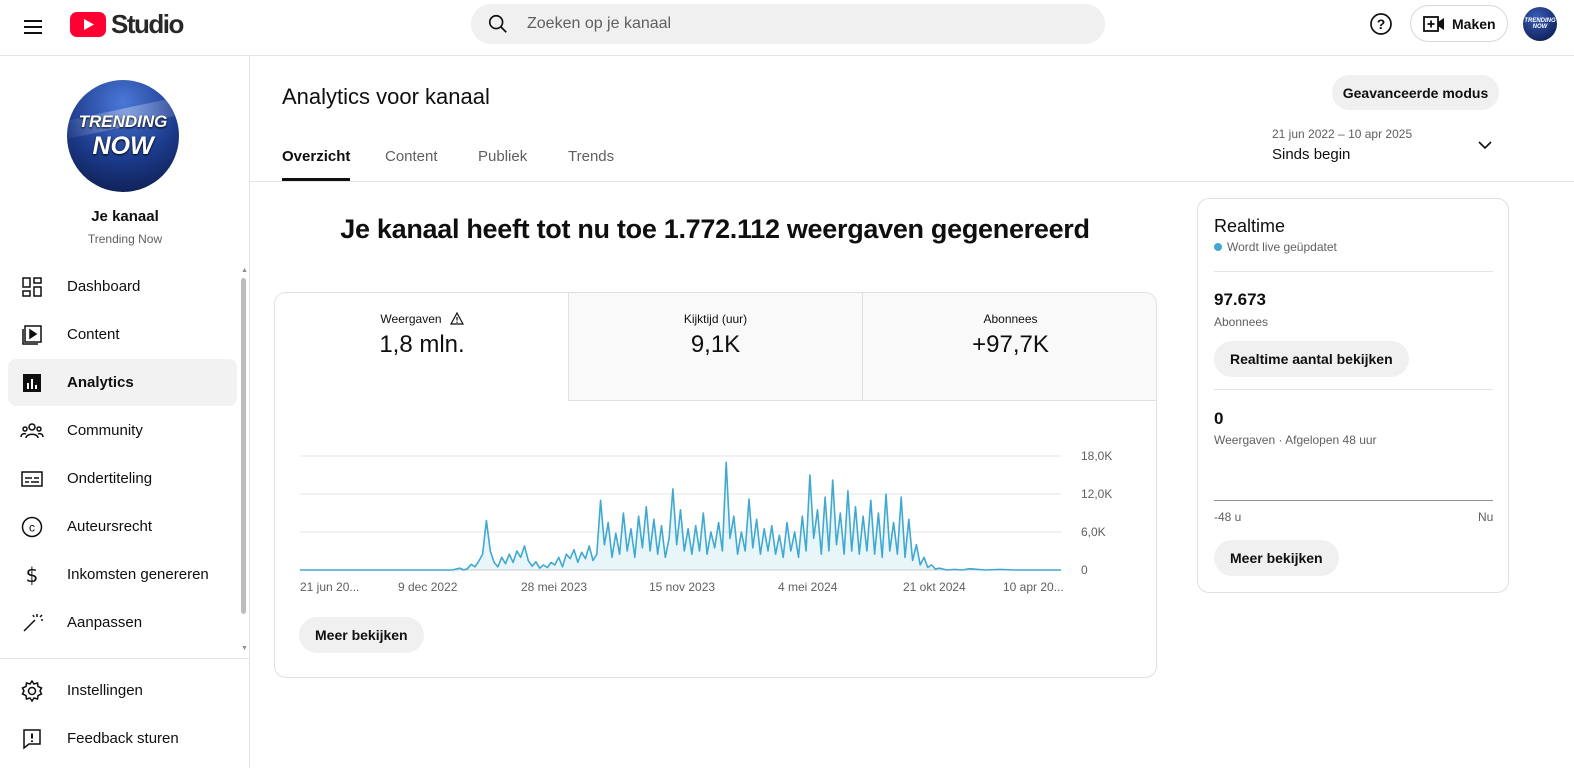 Image resolution: width=1574 pixels, height=768 pixels. I want to click on tab-overview: Overzicht, so click(316, 164).